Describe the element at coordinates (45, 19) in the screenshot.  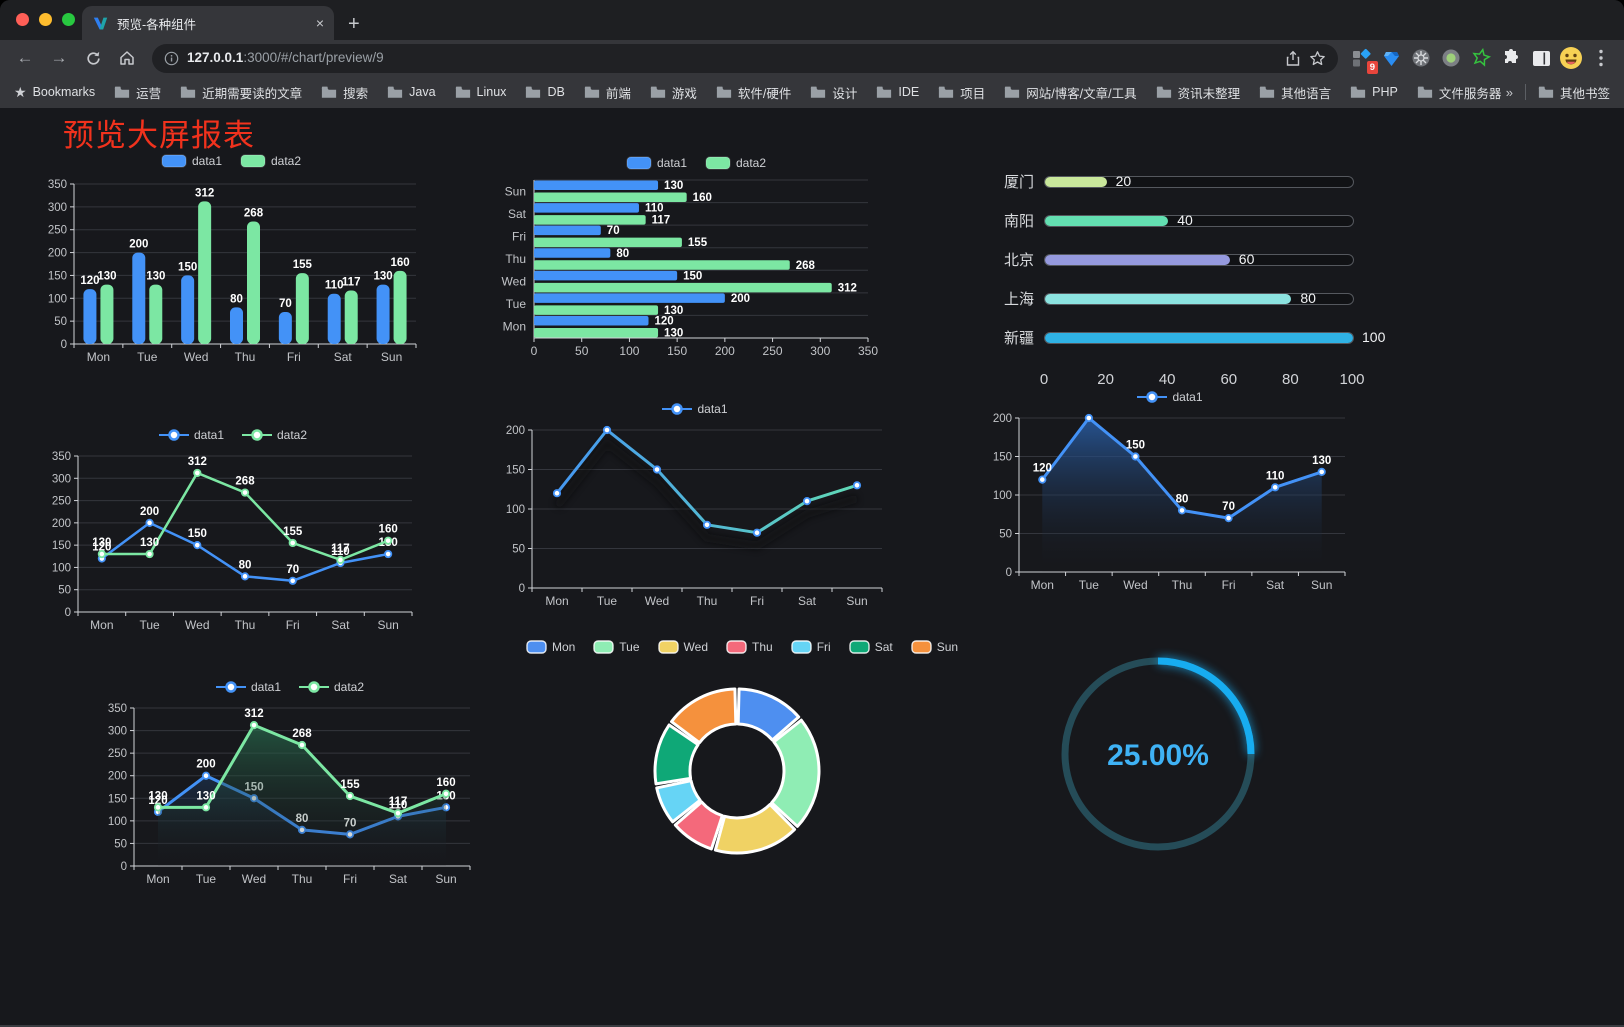
I see `minimize-window-button` at that location.